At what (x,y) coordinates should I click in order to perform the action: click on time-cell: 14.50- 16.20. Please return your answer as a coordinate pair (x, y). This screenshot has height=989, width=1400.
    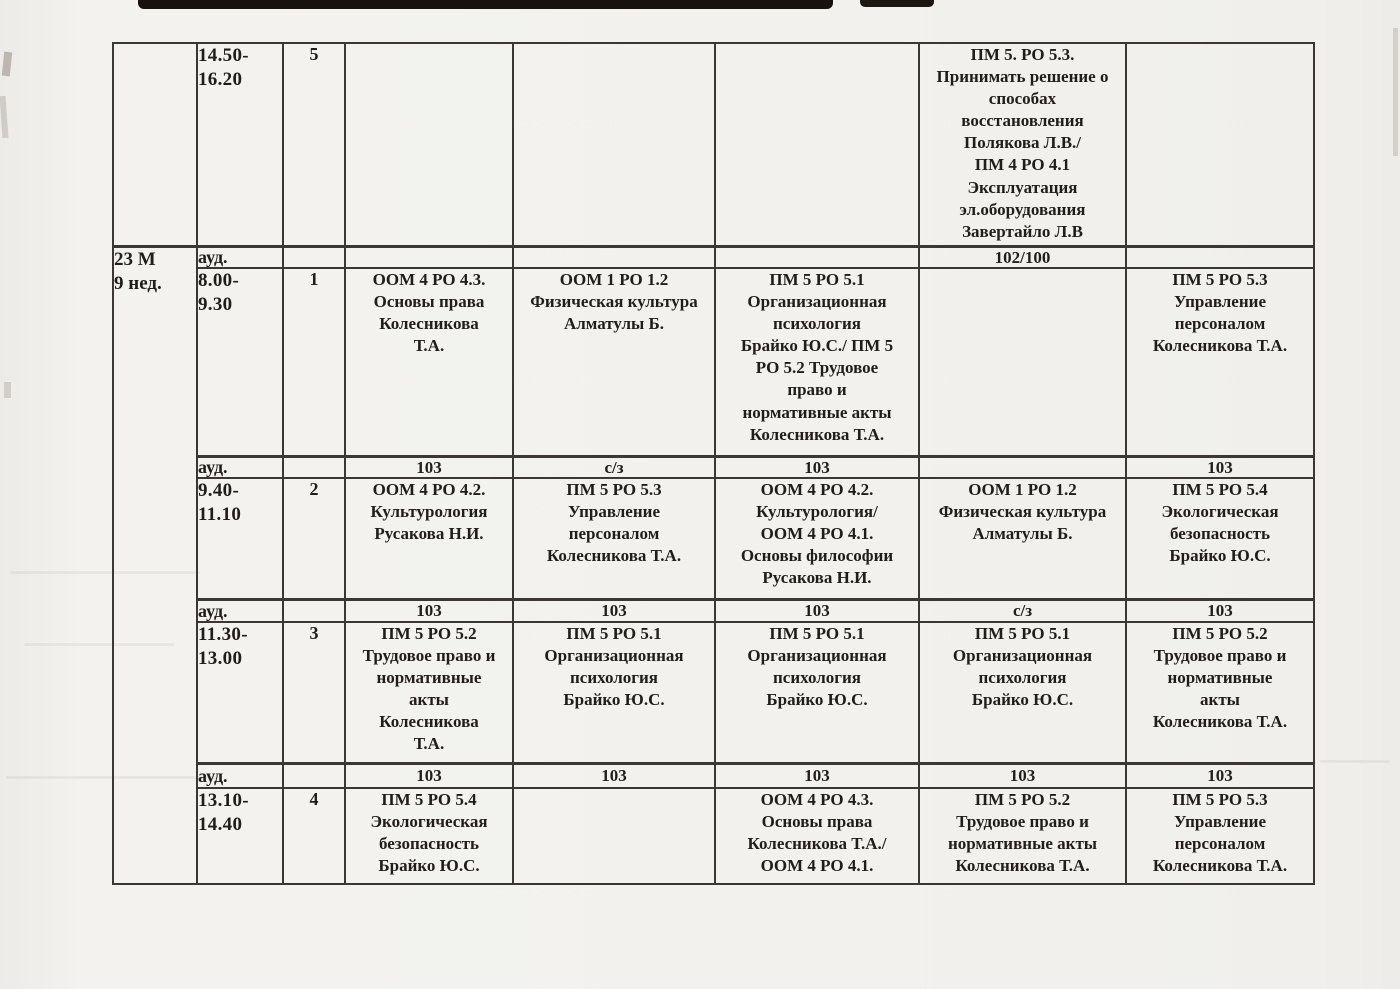
    Looking at the image, I should click on (240, 144).